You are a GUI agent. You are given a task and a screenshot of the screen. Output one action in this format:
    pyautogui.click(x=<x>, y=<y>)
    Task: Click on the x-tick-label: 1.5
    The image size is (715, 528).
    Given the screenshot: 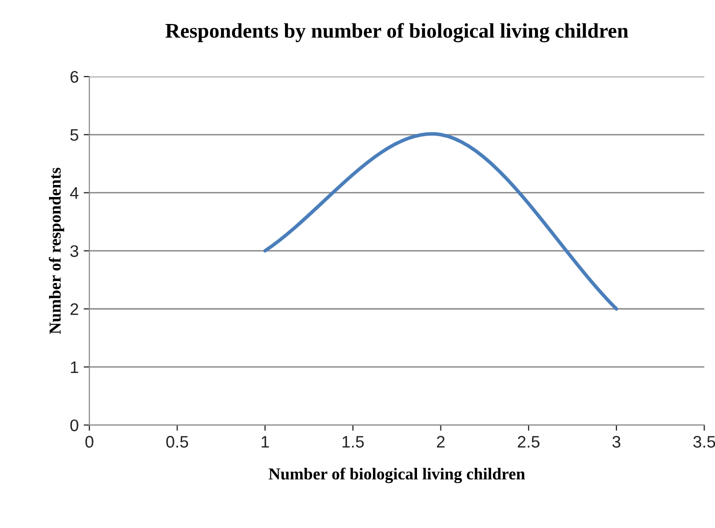 What is the action you would take?
    pyautogui.click(x=353, y=442)
    